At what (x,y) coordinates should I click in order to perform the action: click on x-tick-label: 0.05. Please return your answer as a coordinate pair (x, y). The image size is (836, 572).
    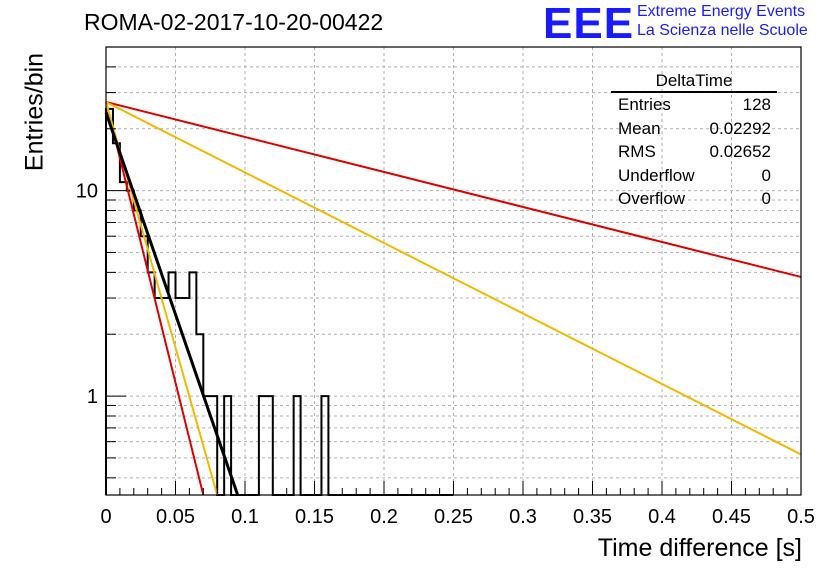
    Looking at the image, I should click on (175, 517).